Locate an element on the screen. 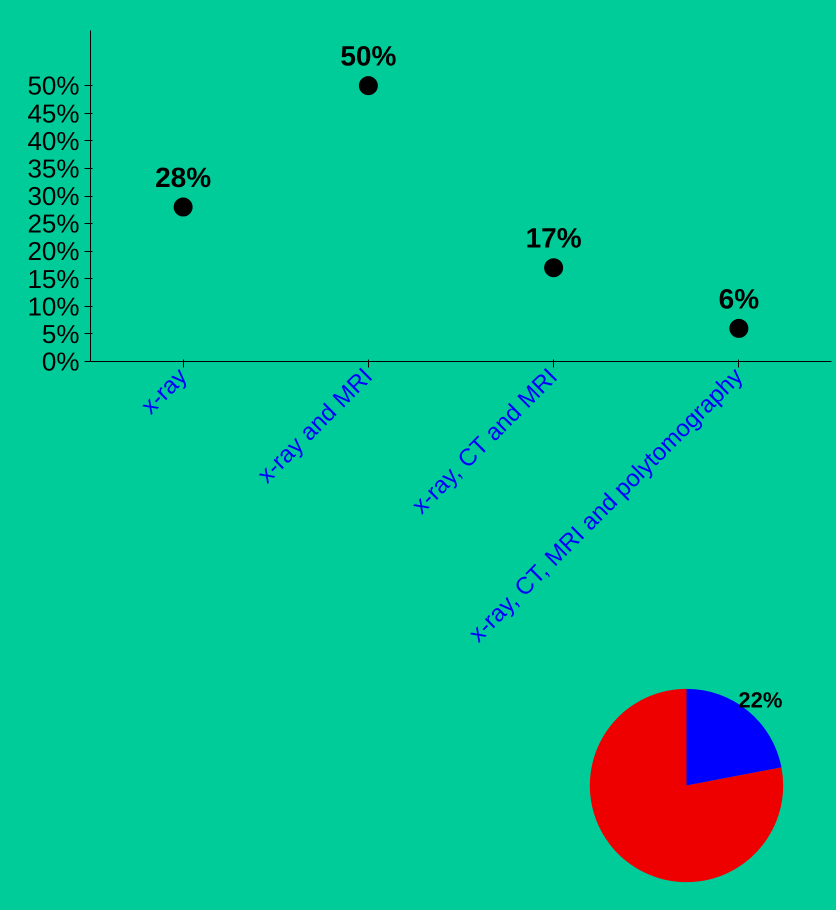 This screenshot has width=836, height=916. text: 28% is located at coordinates (183, 178).